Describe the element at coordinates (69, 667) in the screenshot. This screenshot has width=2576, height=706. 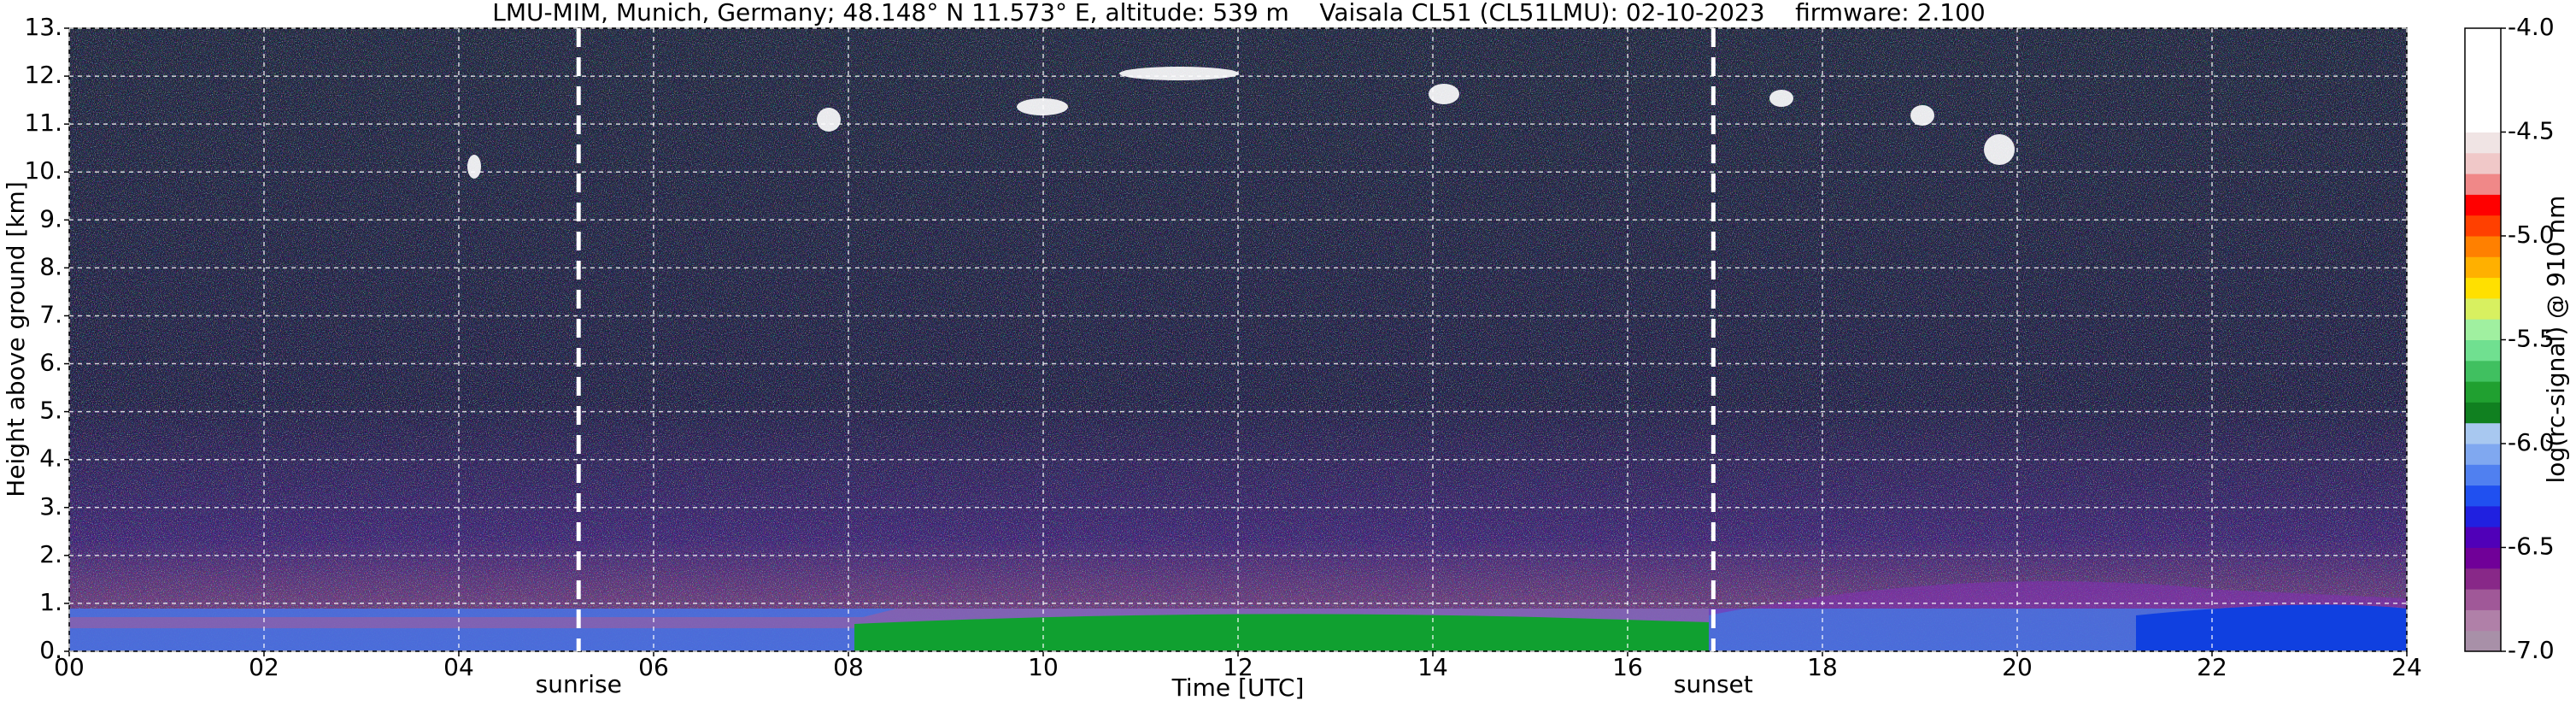
I see `x-tick-label: 00` at that location.